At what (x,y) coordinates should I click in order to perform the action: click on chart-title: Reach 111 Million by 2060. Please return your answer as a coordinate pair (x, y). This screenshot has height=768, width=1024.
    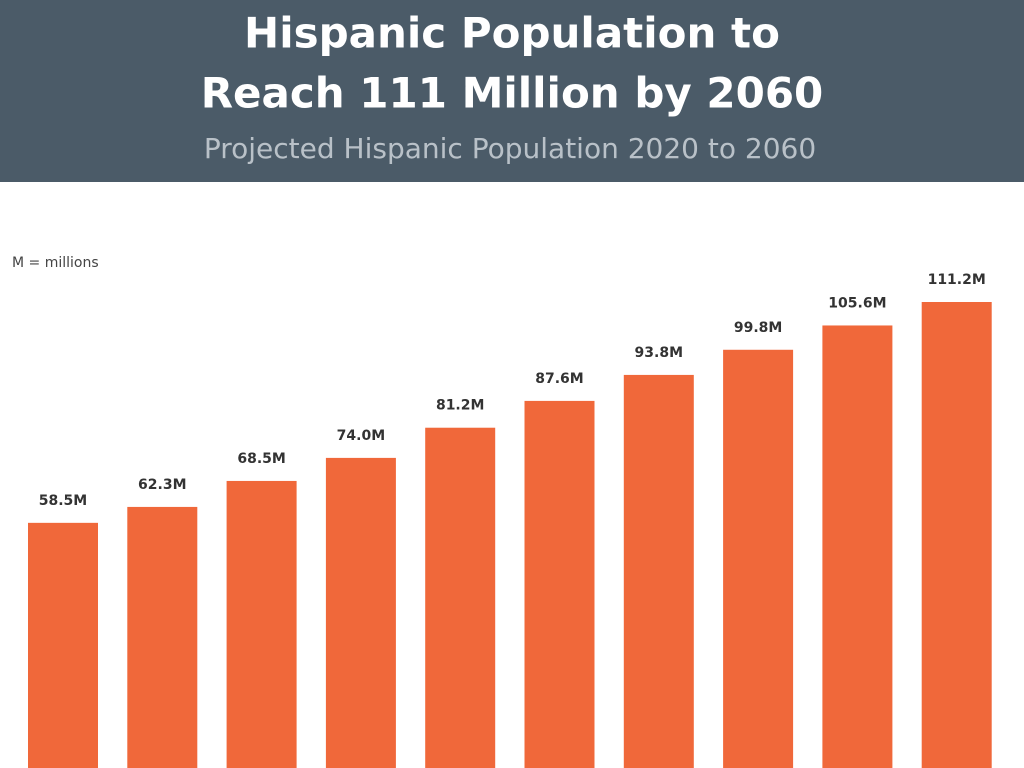
    Looking at the image, I should click on (512, 93).